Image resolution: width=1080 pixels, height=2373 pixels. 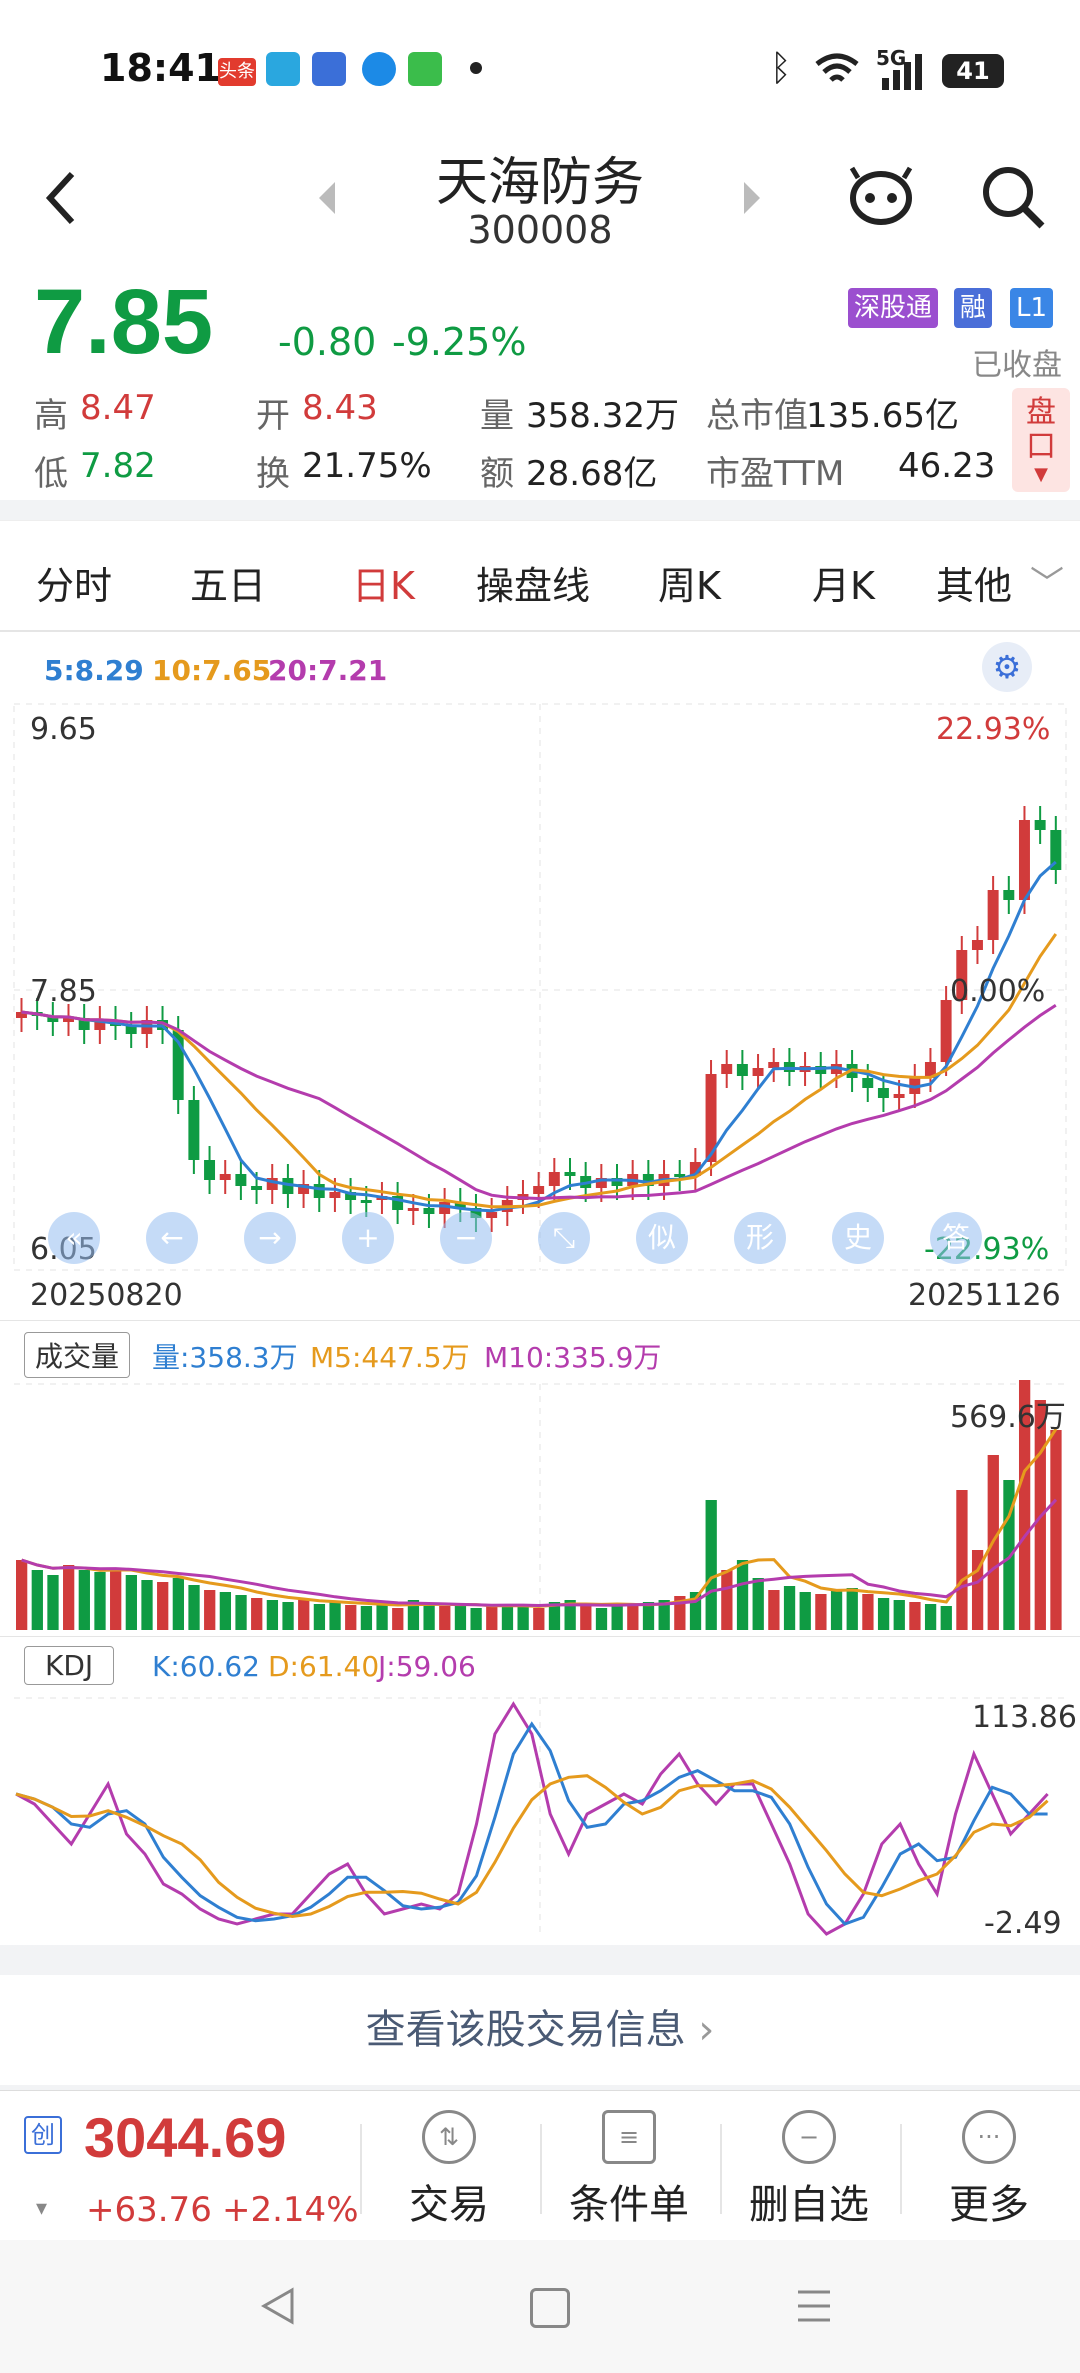 What do you see at coordinates (237, 72) in the screenshot?
I see `toutiao-app-icon: 头条` at bounding box center [237, 72].